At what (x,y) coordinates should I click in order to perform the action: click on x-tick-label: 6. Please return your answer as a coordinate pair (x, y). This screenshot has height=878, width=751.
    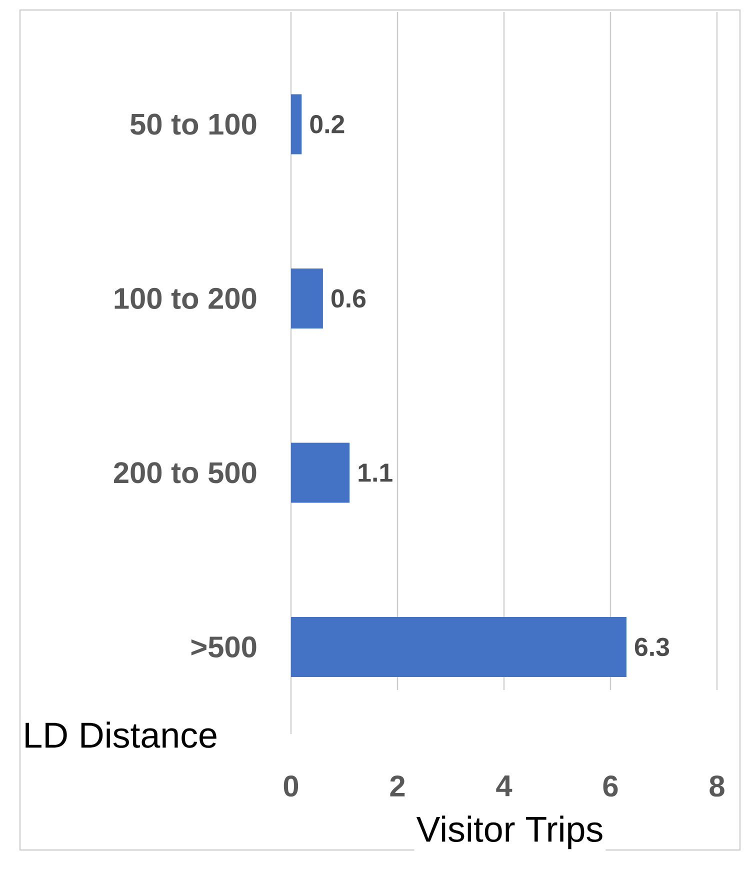
    Looking at the image, I should click on (610, 786).